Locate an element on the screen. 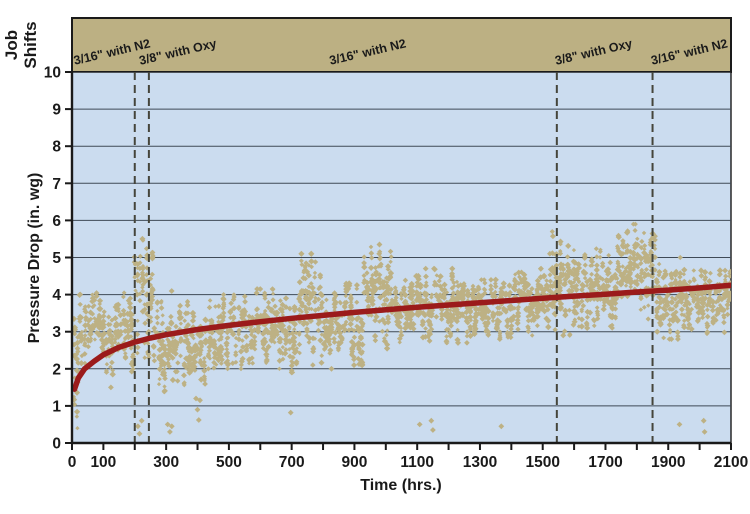 The width and height of the screenshot is (750, 514). tick-label: 6 is located at coordinates (56, 221).